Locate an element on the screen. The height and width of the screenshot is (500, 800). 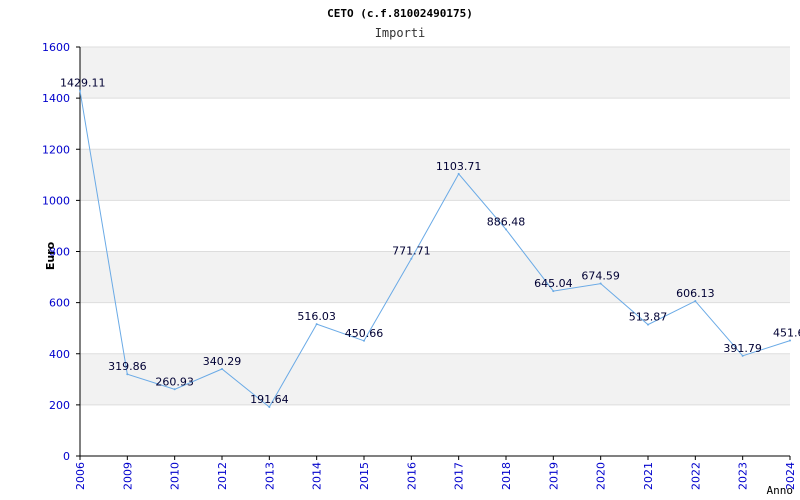
x-tick-label: 2024 is located at coordinates (790, 476).